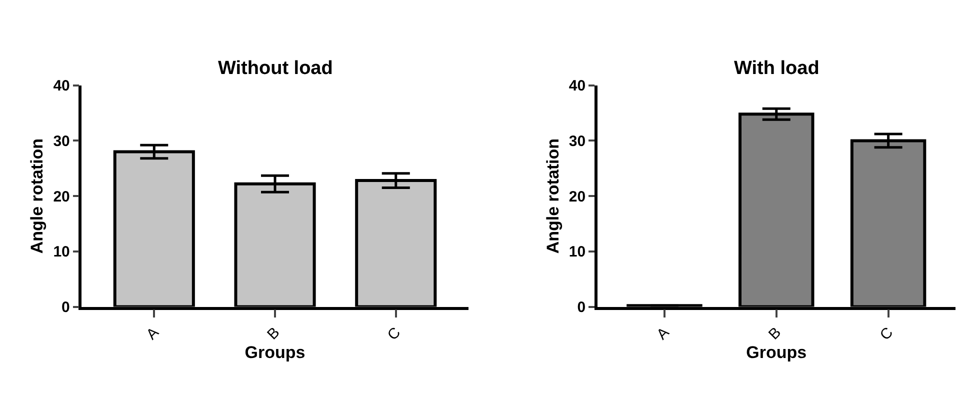 The height and width of the screenshot is (402, 975). What do you see at coordinates (275, 68) in the screenshot?
I see `chart-title: Without load` at bounding box center [275, 68].